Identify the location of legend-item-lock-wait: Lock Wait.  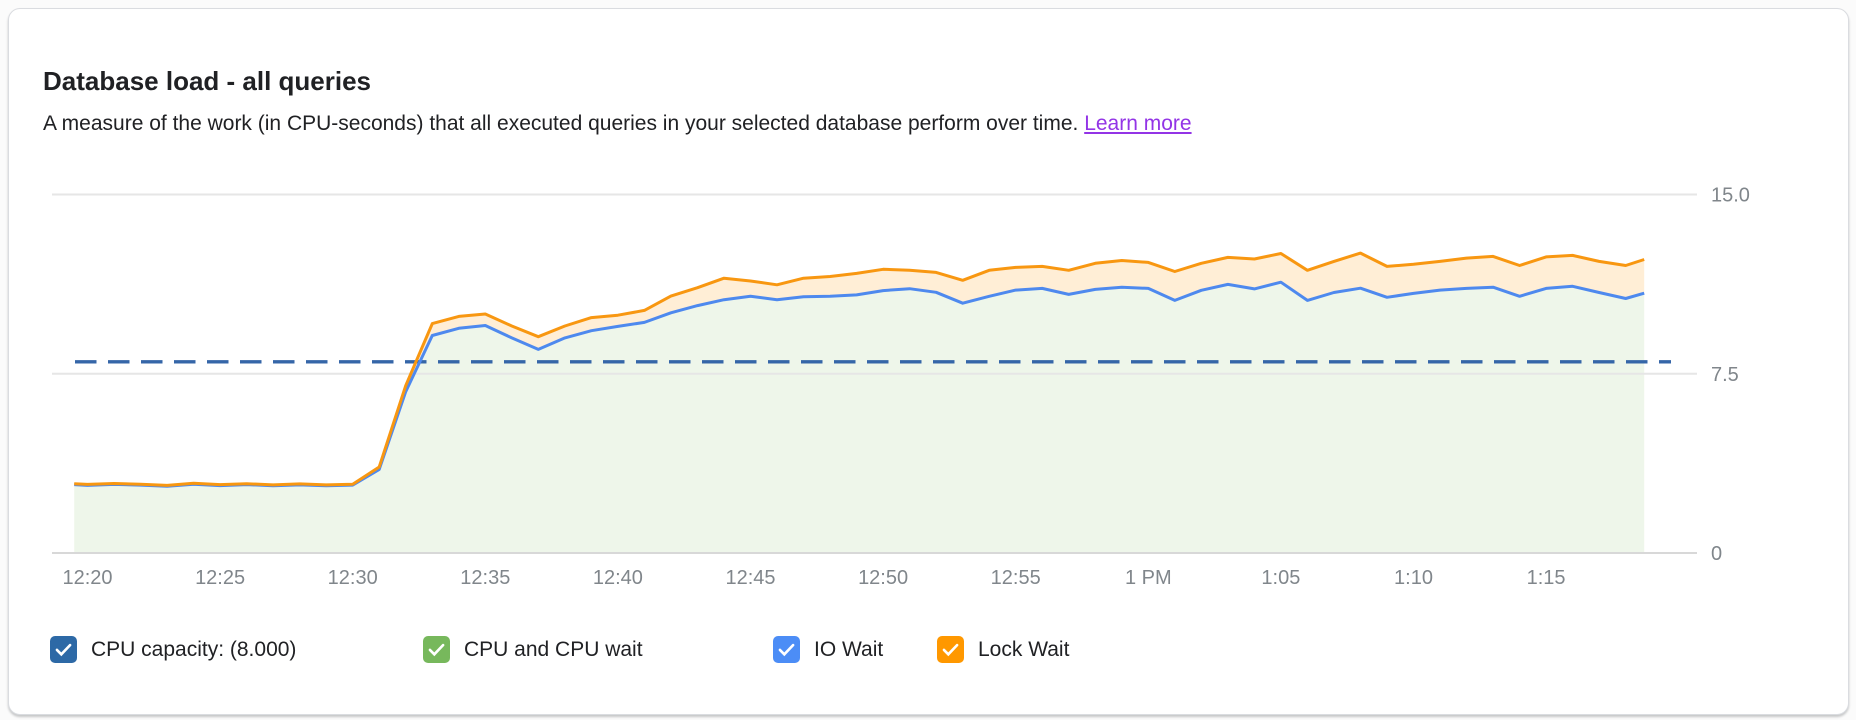
(1003, 649).